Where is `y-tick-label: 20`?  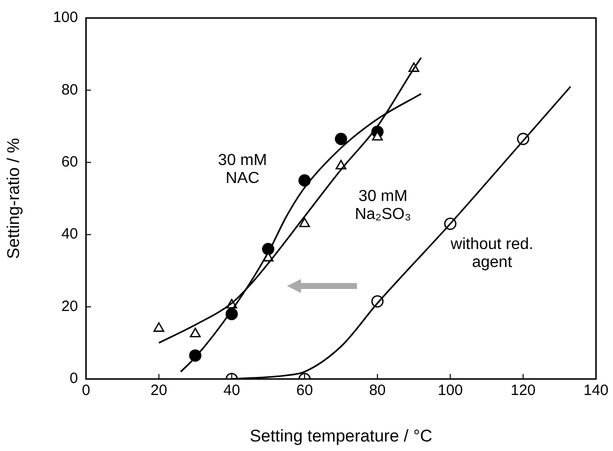 y-tick-label: 20 is located at coordinates (69, 306).